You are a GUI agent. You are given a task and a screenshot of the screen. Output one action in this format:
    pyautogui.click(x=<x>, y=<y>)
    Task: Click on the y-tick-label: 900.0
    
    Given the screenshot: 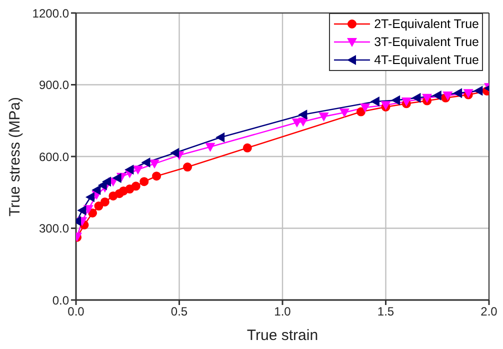 What is the action you would take?
    pyautogui.click(x=54, y=85)
    